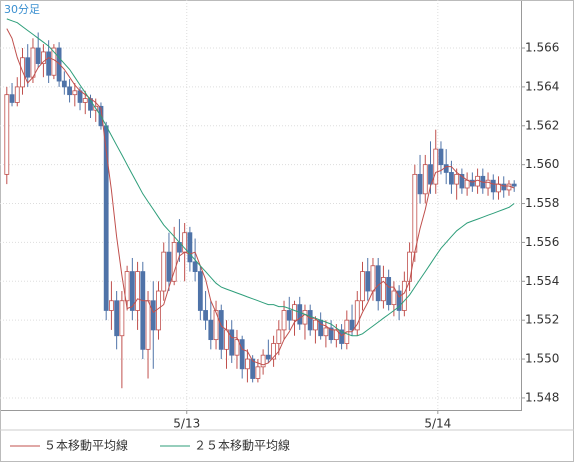  Describe the element at coordinates (542, 397) in the screenshot. I see `y-tick-label: 1.548` at that location.